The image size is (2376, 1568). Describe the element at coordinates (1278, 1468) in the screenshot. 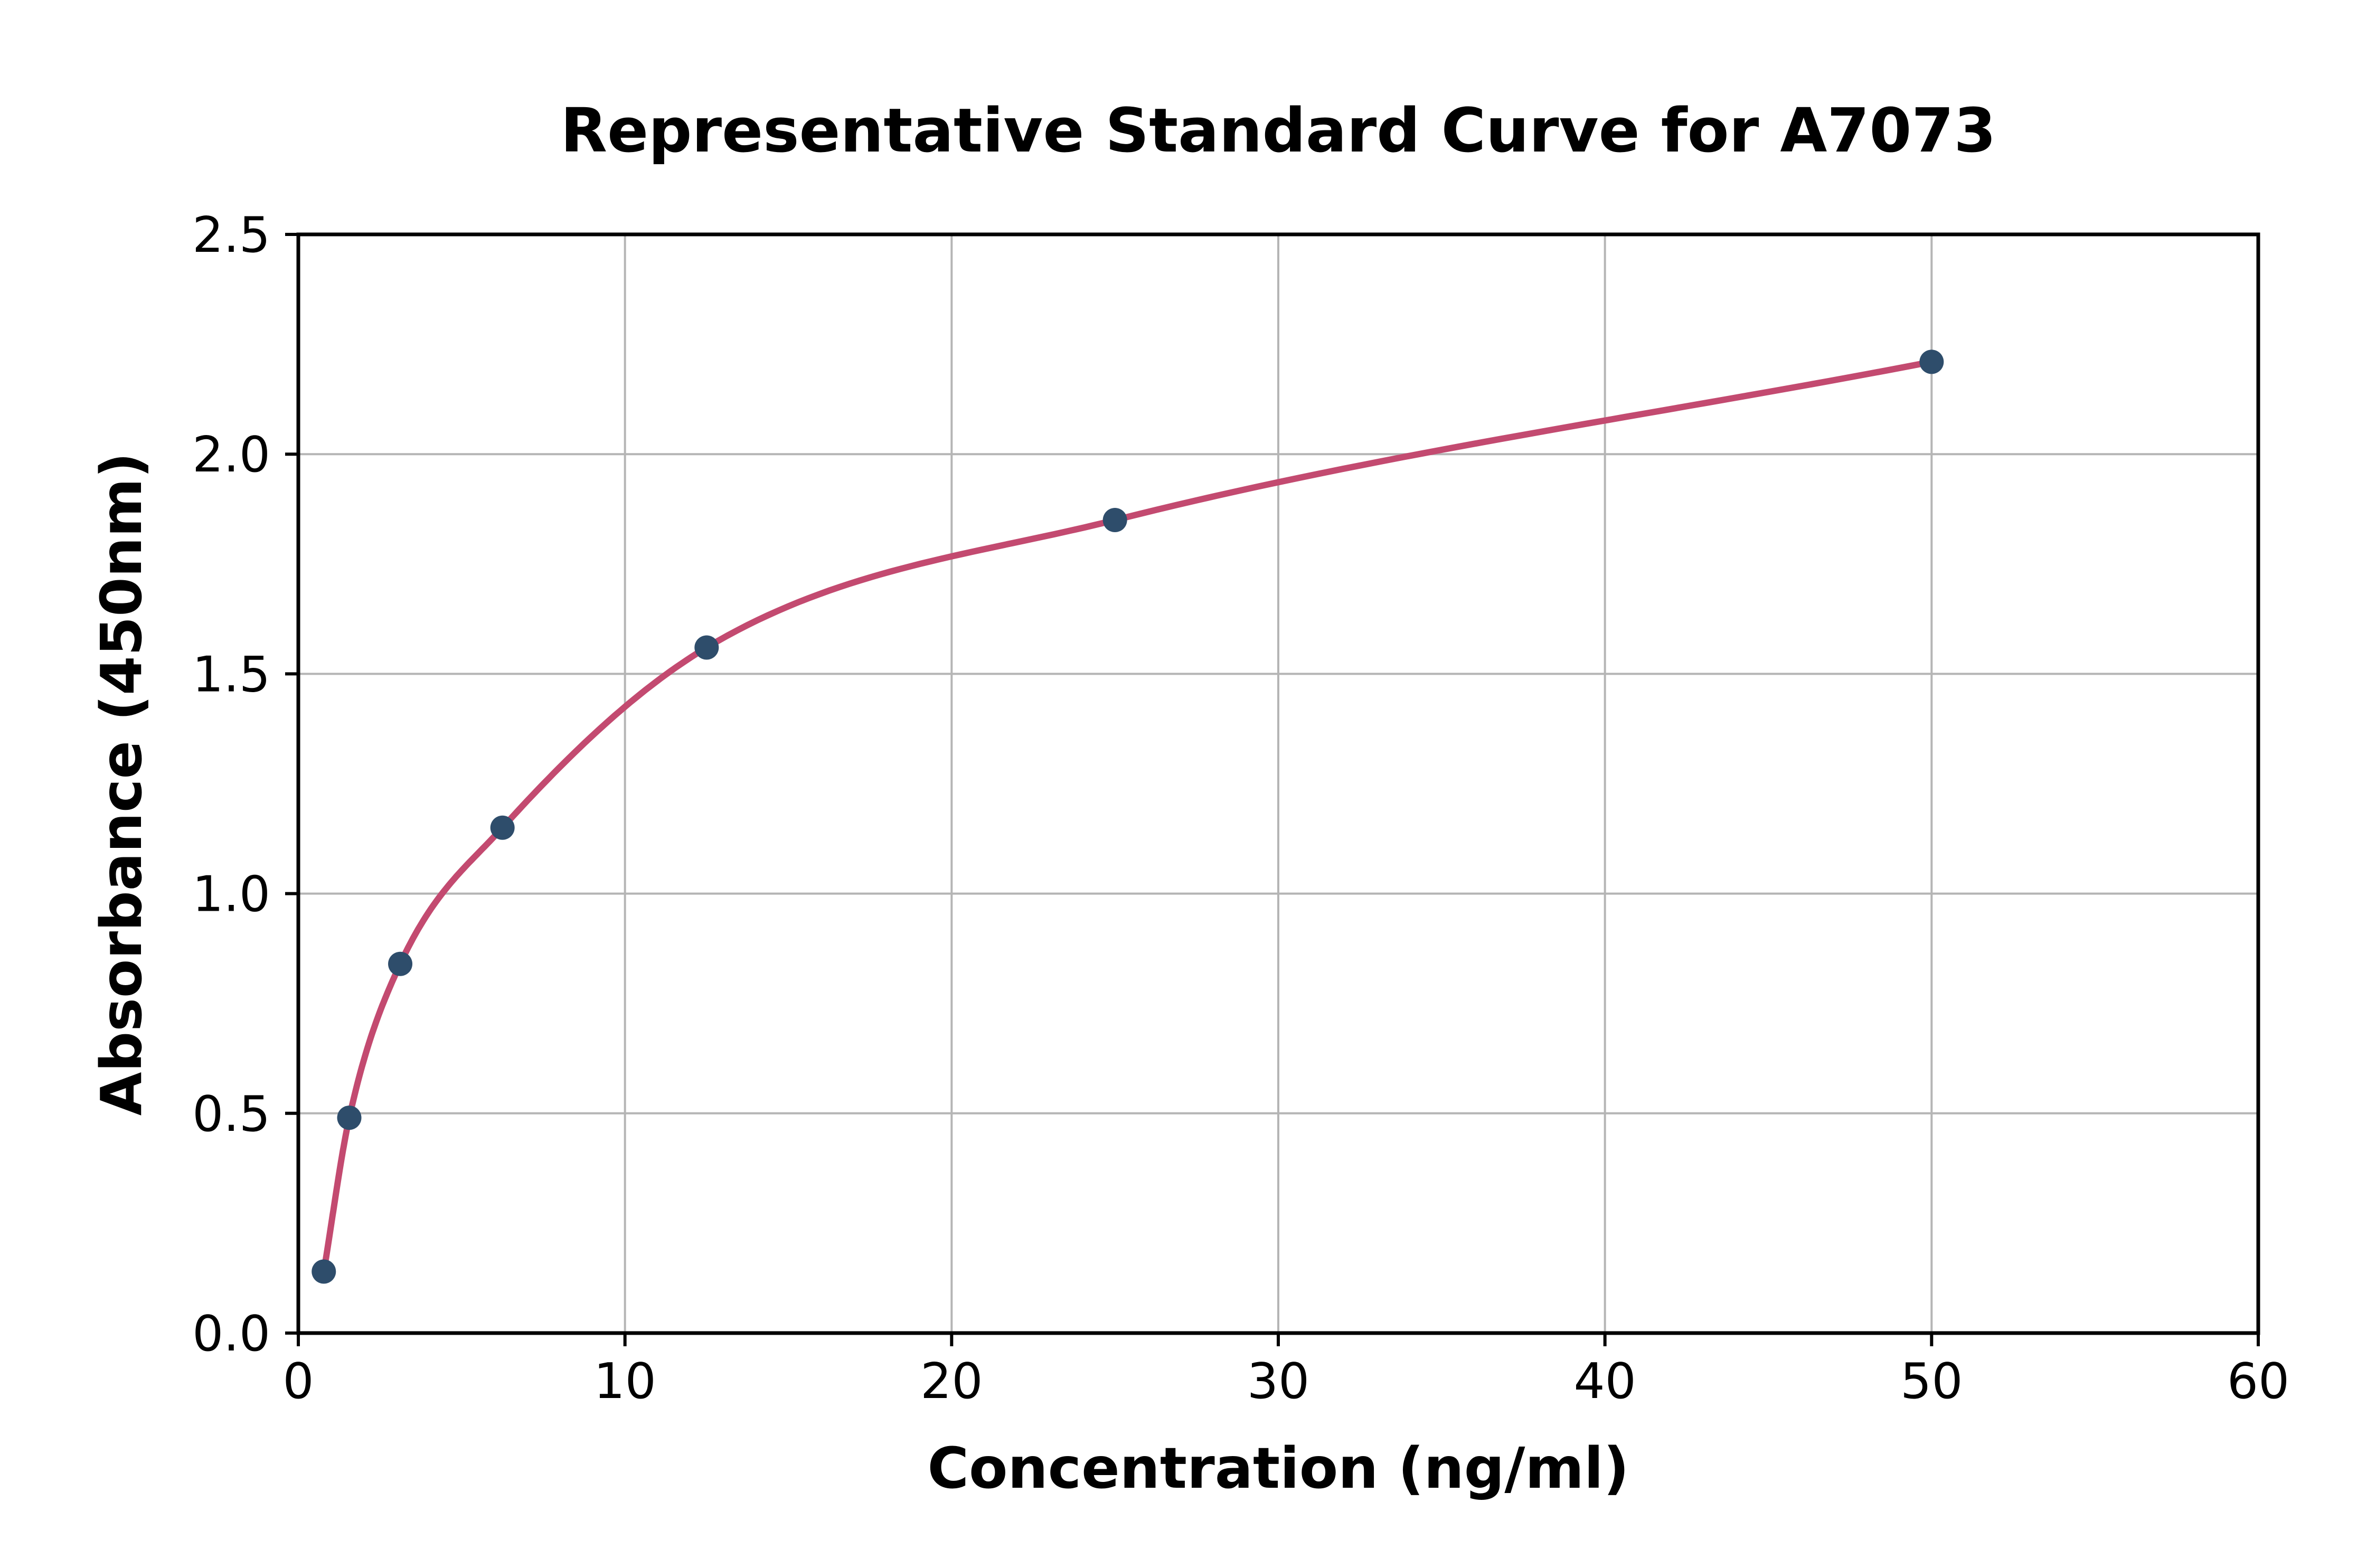

I see `x-axis-label: Concentration (ng/ml)` at that location.